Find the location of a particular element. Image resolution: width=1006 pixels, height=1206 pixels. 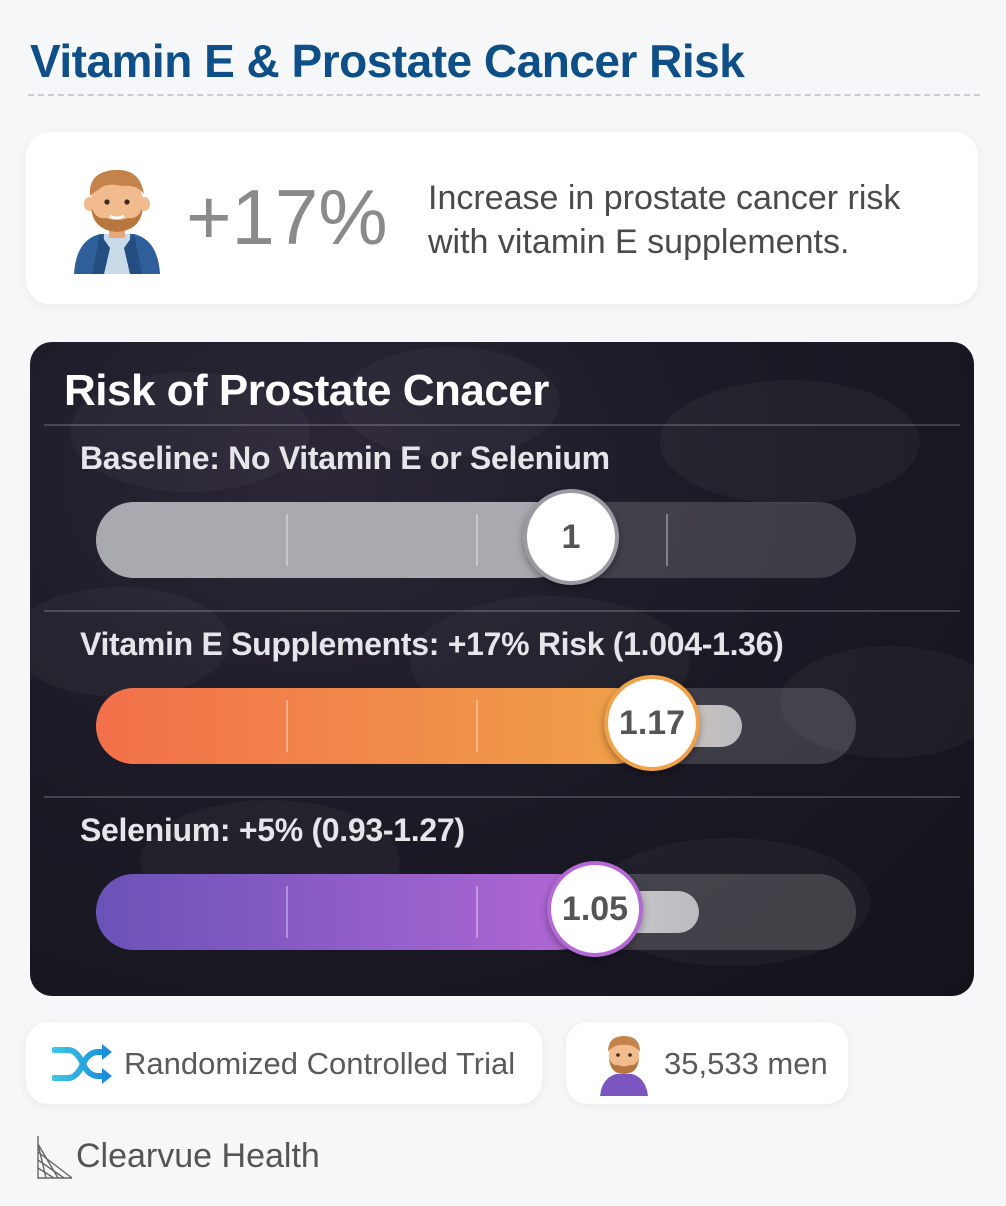

participants-label: 35,533 men is located at coordinates (746, 1063).